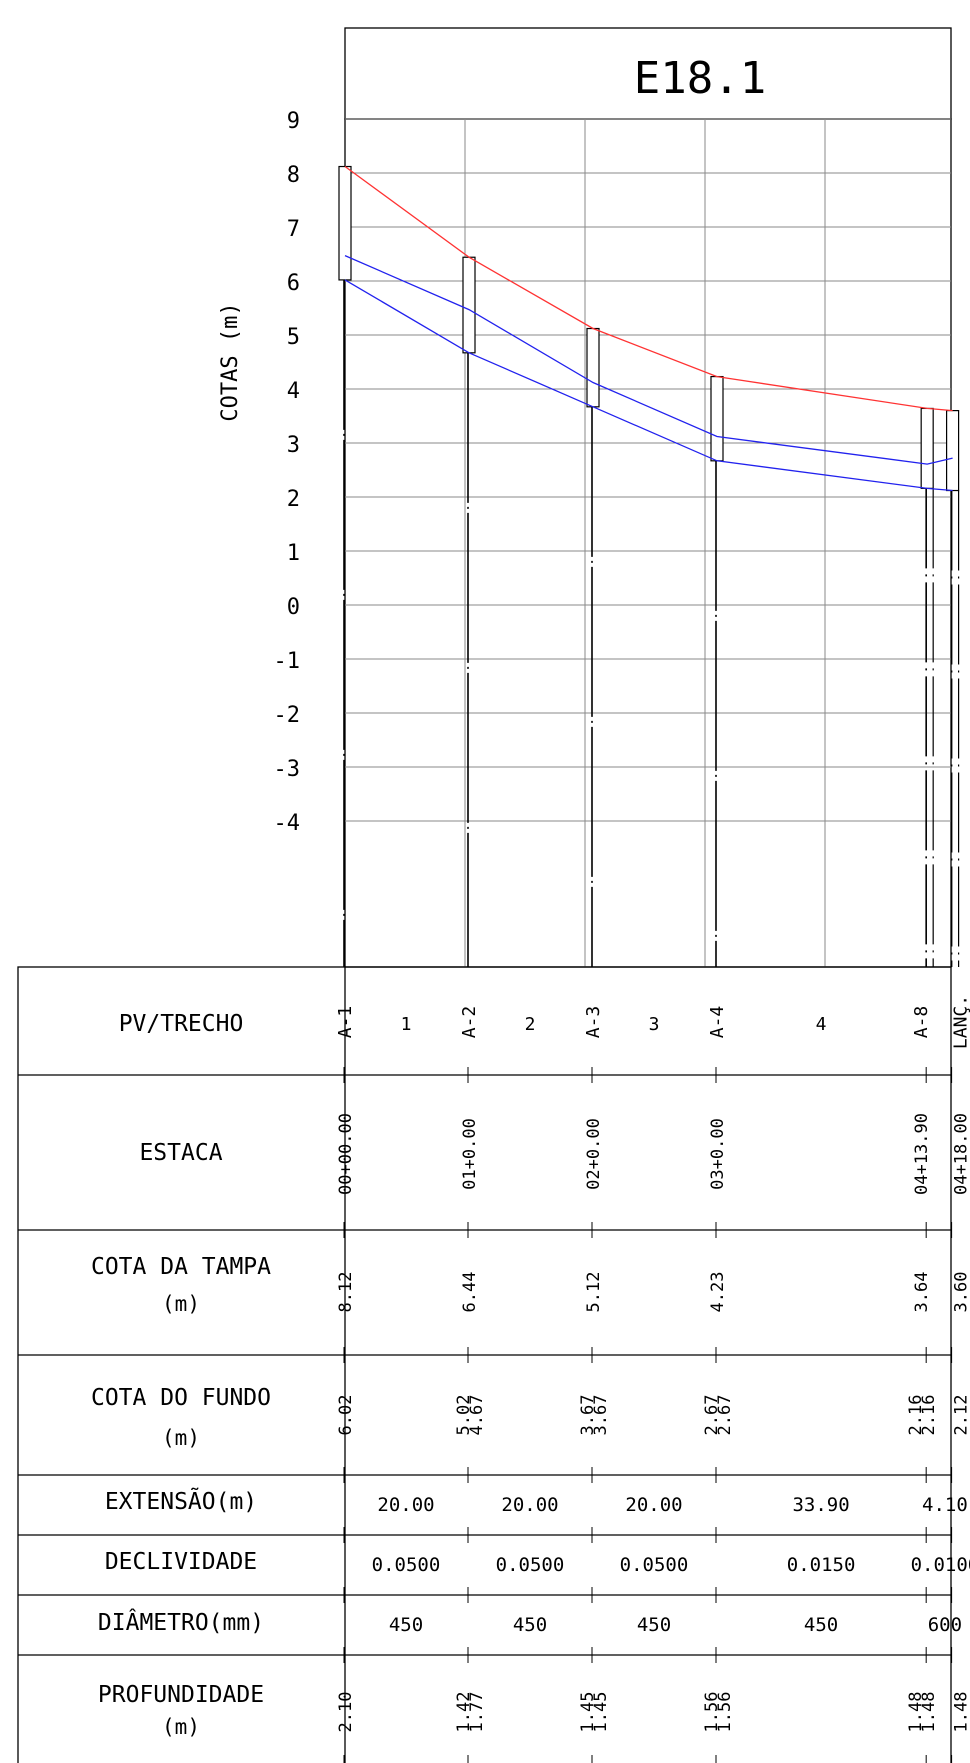 The height and width of the screenshot is (1763, 970). I want to click on y-tick-label: 5, so click(293, 337).